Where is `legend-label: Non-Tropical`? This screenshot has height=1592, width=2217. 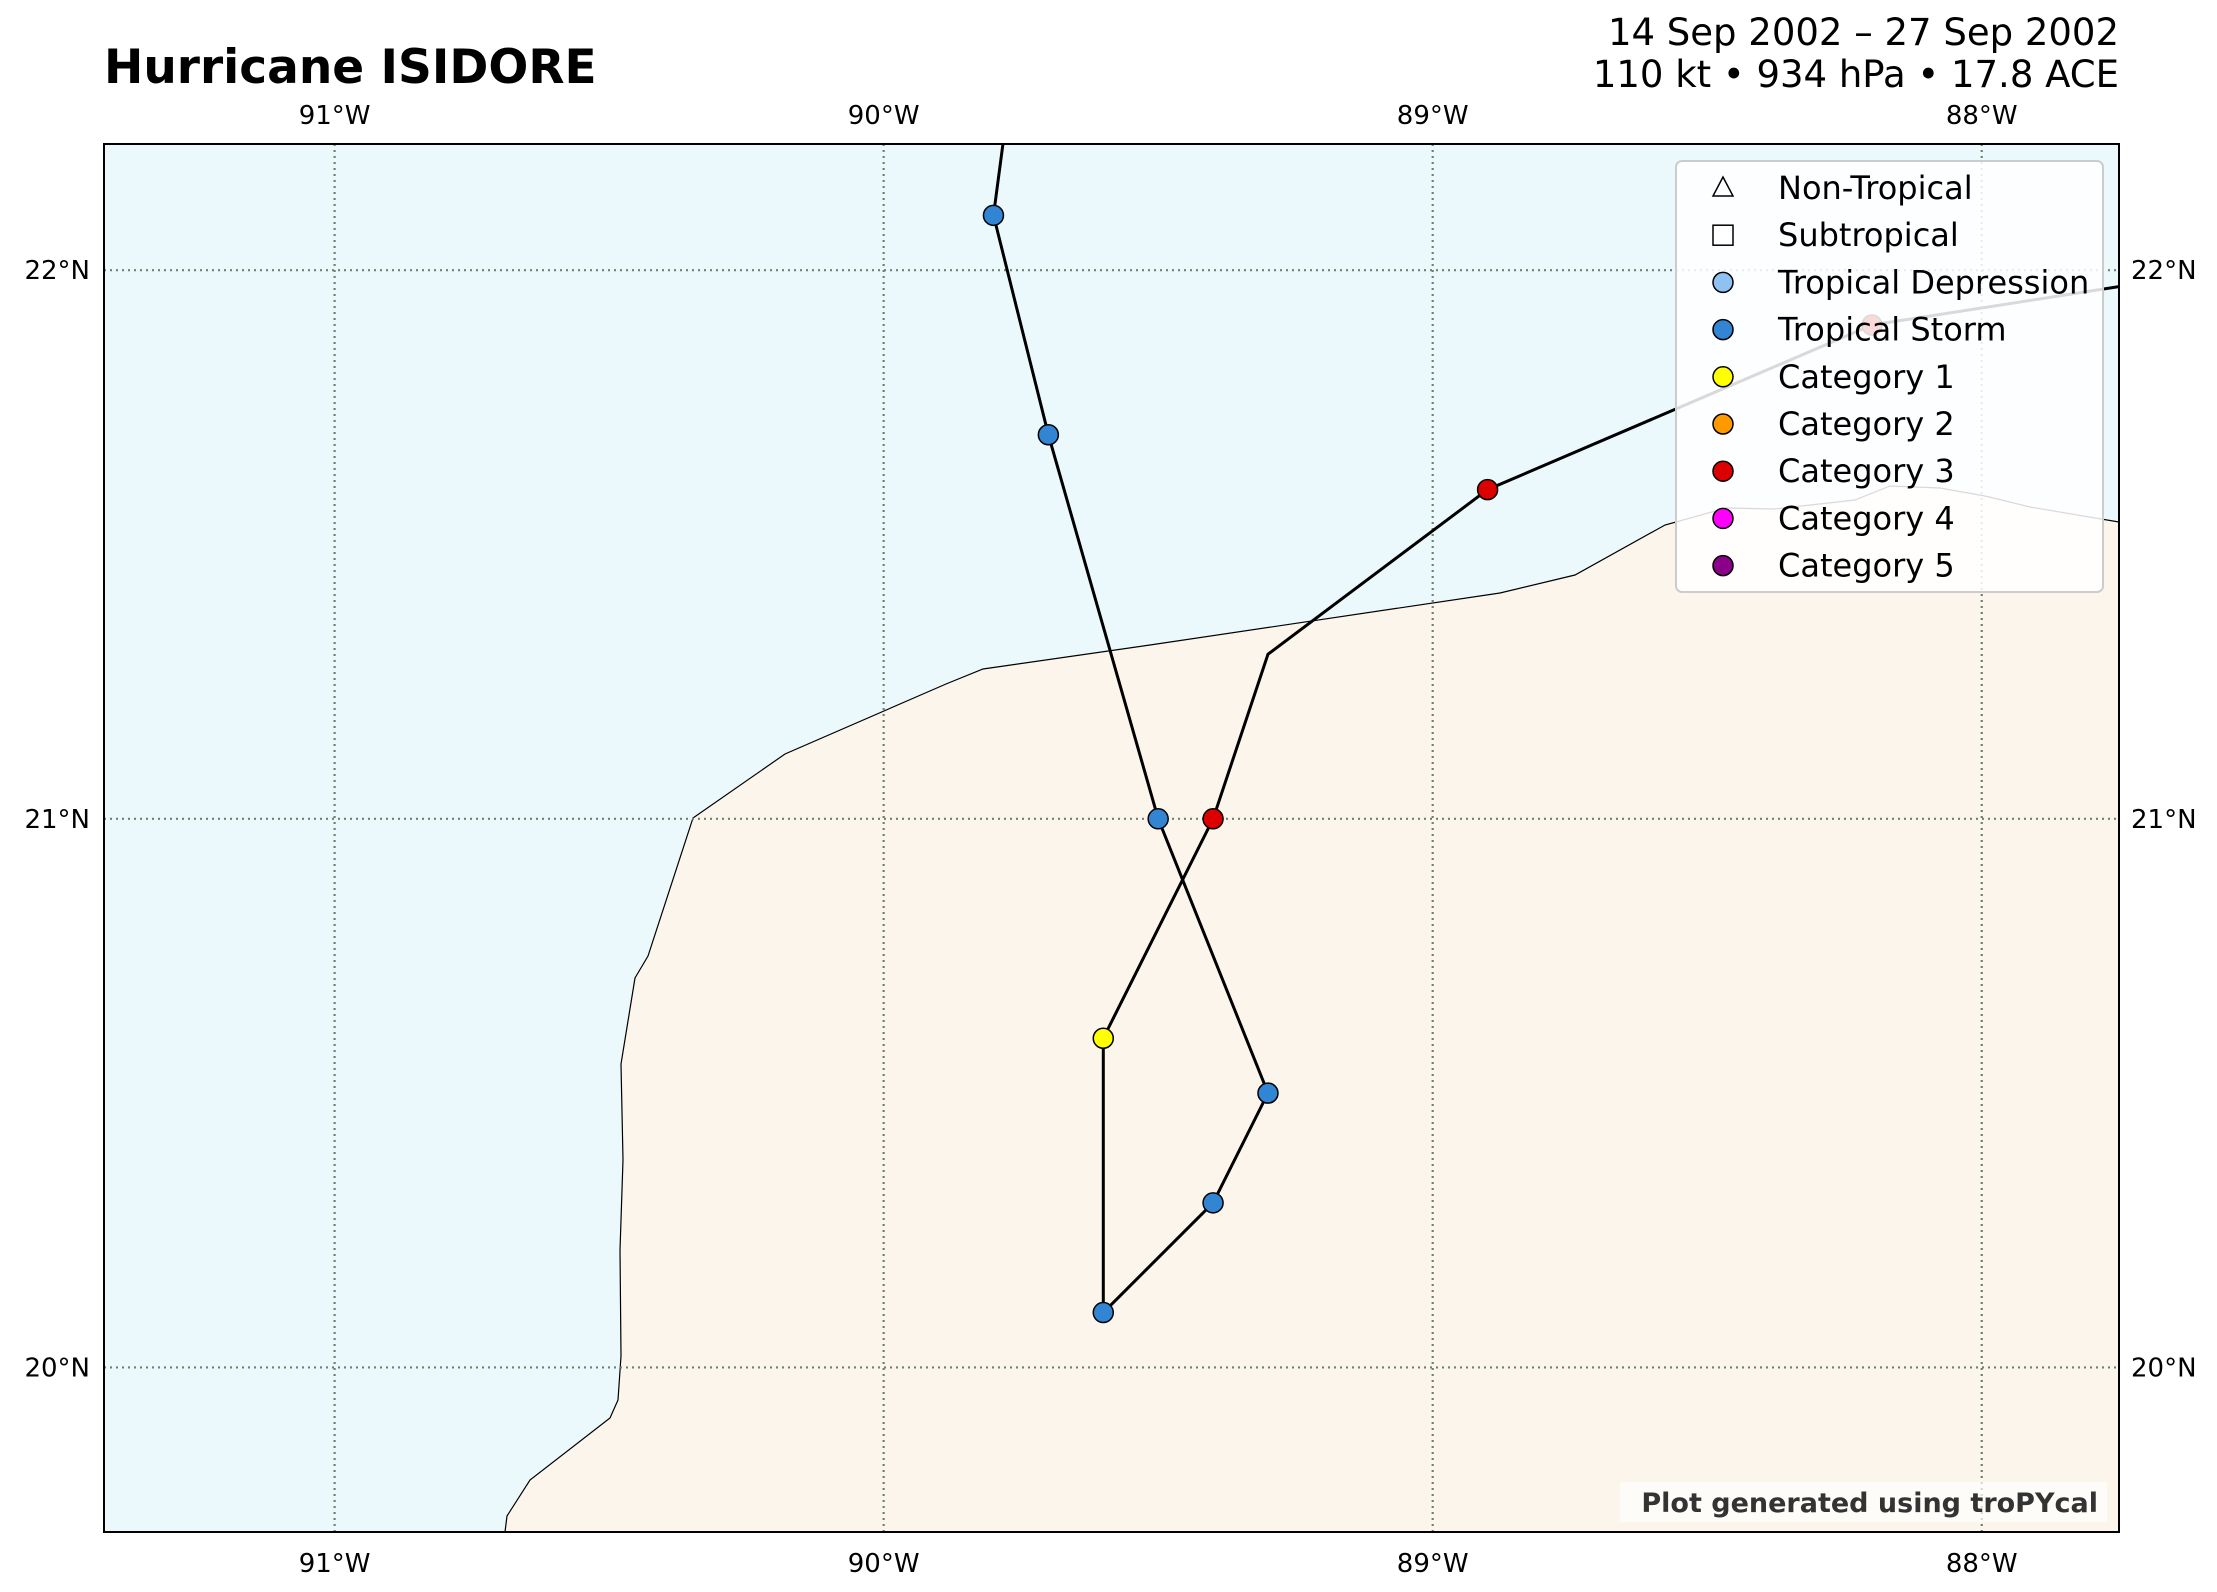
legend-label: Non-Tropical is located at coordinates (1875, 188).